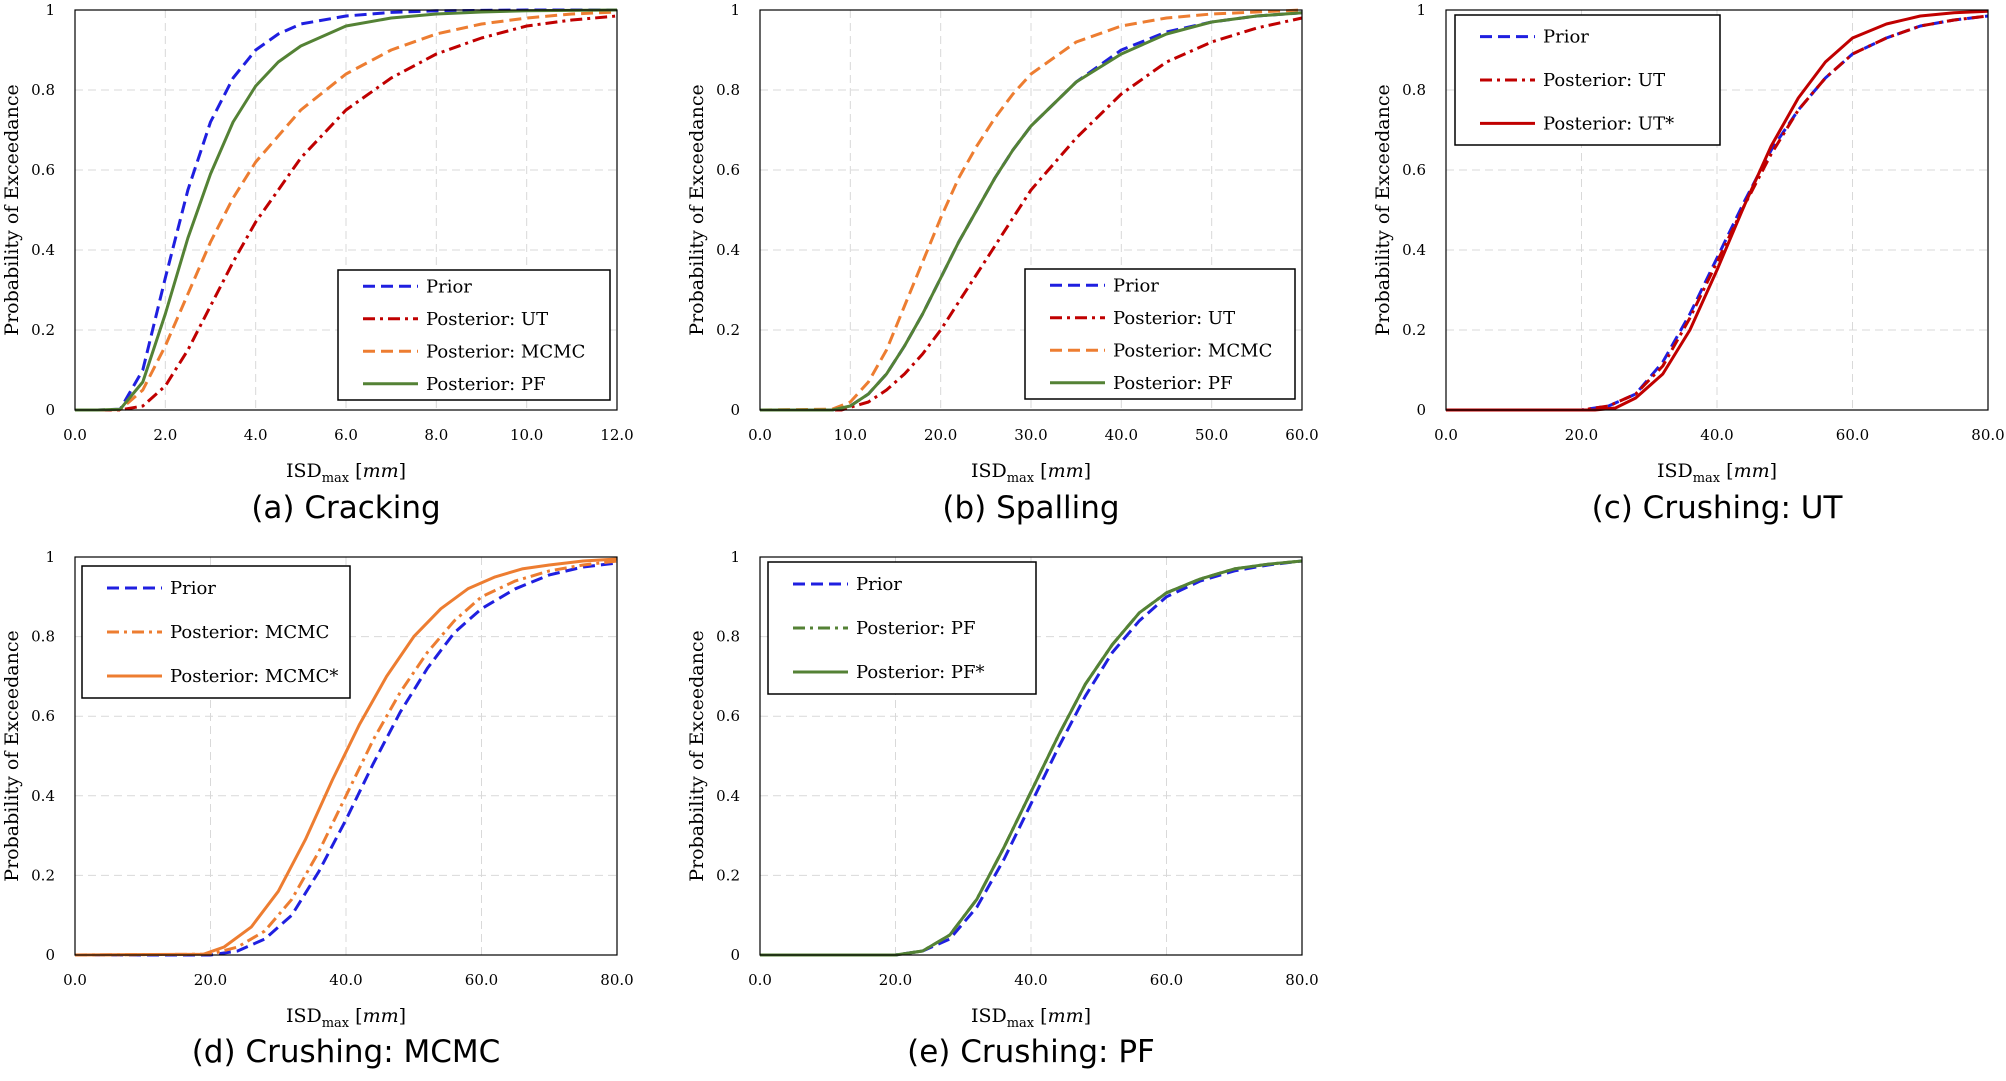 The image size is (2006, 1081). I want to click on legend-entry-label: Posterior: UT*, so click(1608, 123).